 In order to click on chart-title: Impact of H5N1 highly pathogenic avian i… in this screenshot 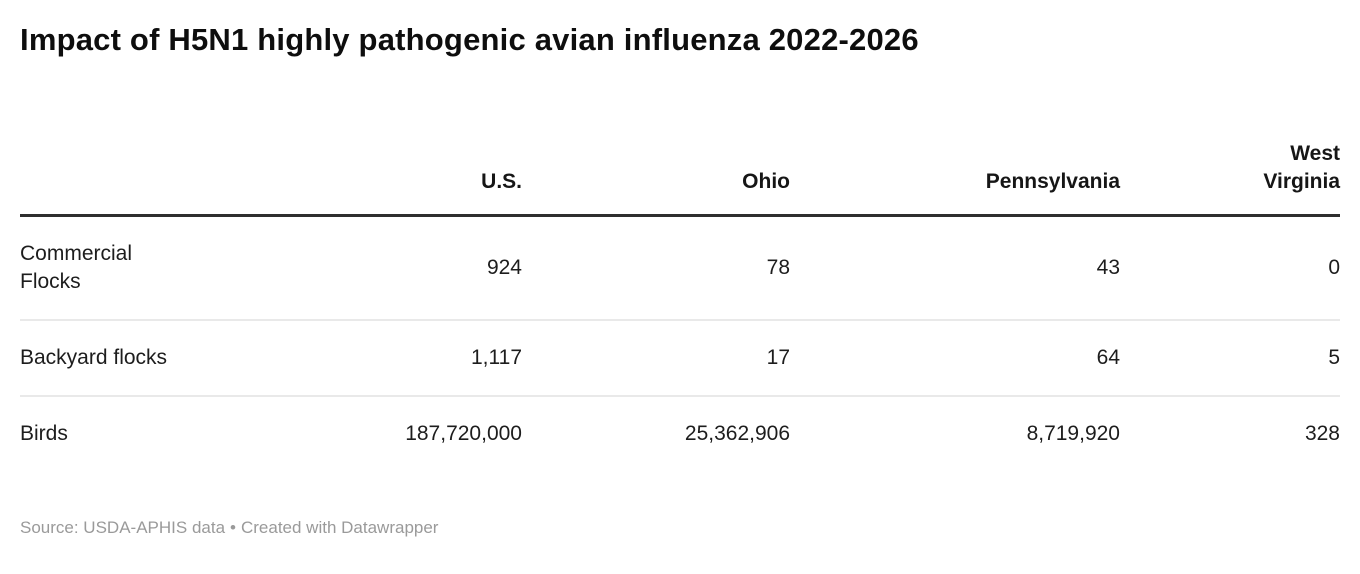, I will do `click(469, 39)`.